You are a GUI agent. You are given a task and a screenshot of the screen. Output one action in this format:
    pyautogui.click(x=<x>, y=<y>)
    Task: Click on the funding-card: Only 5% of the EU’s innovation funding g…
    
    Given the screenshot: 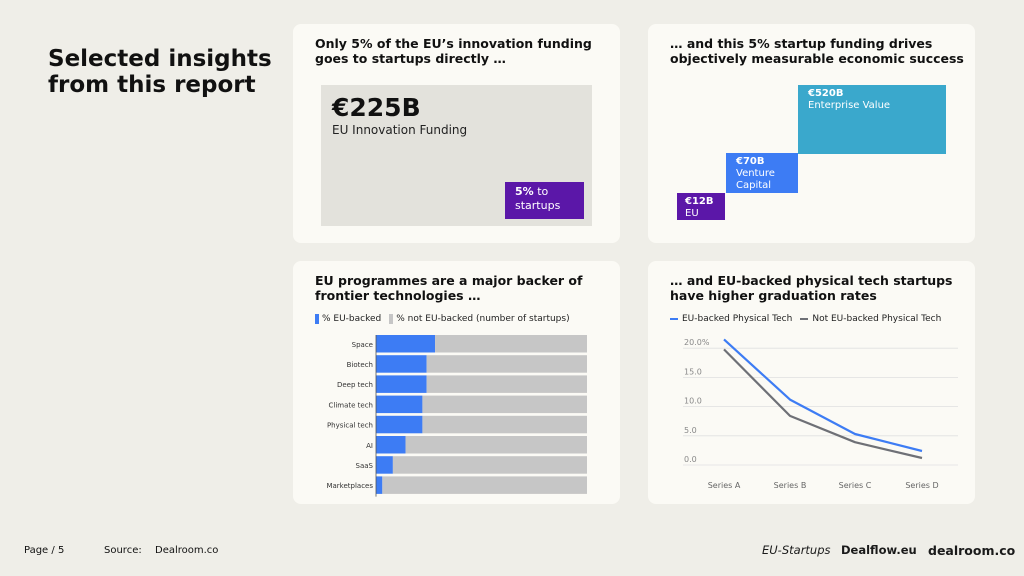 What is the action you would take?
    pyautogui.click(x=456, y=133)
    